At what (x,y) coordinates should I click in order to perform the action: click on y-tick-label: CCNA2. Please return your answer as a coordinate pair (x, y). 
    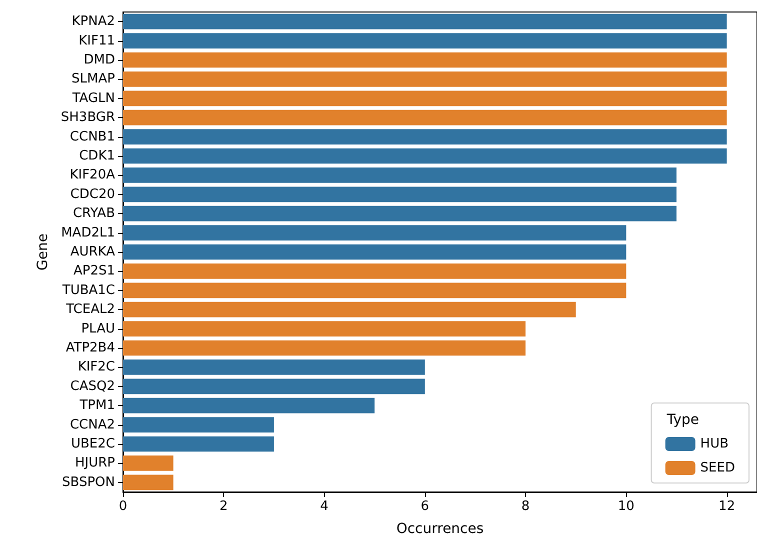
    Looking at the image, I should click on (92, 424).